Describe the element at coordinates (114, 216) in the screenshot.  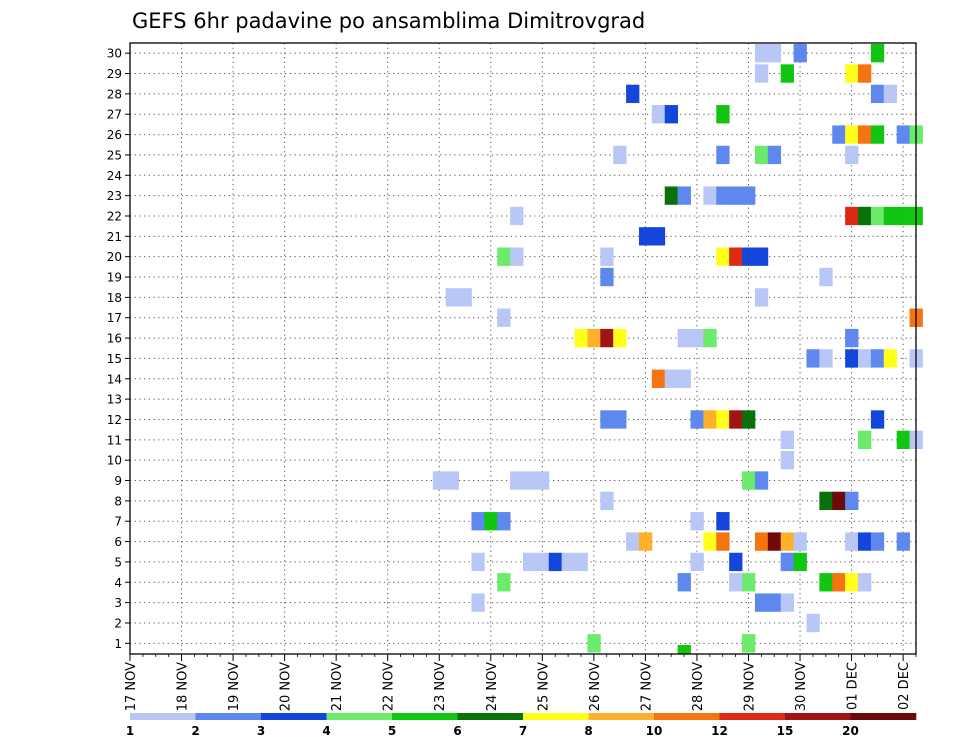
I see `y-tick-label: 22` at that location.